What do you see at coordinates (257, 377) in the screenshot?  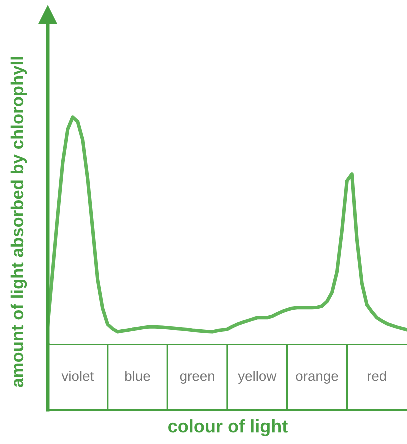 I see `text: yellow` at bounding box center [257, 377].